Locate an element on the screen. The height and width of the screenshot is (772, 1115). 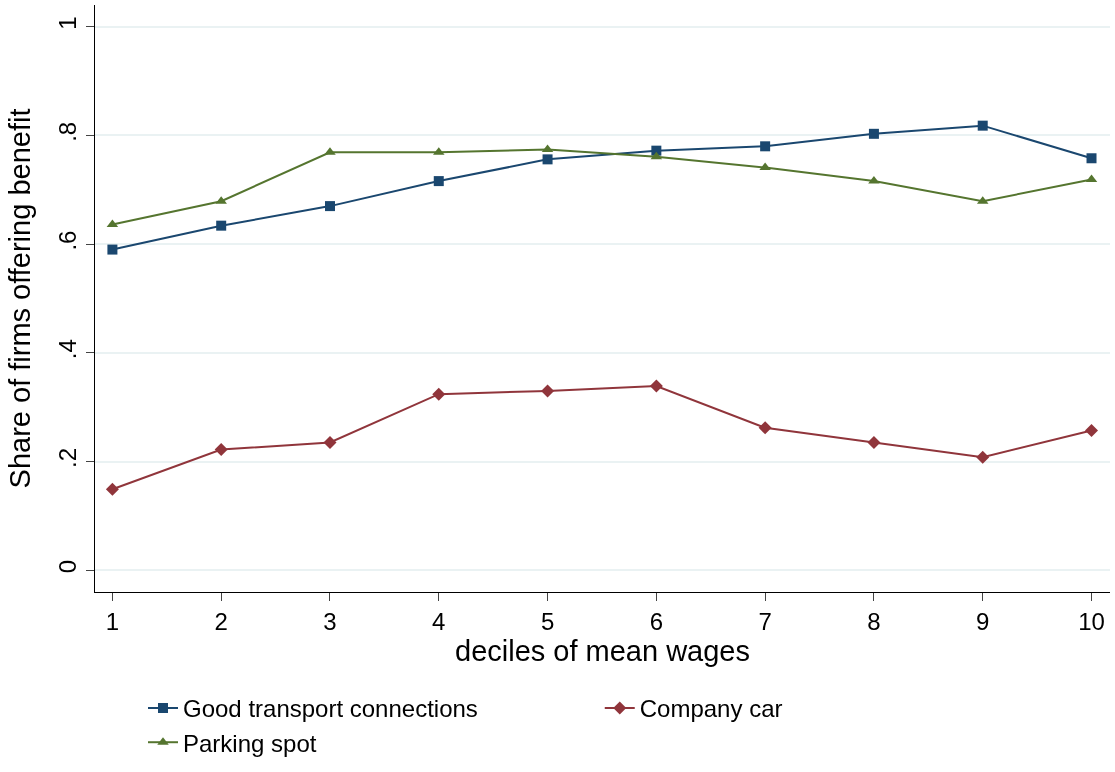
x-tick-label: 4 is located at coordinates (439, 621).